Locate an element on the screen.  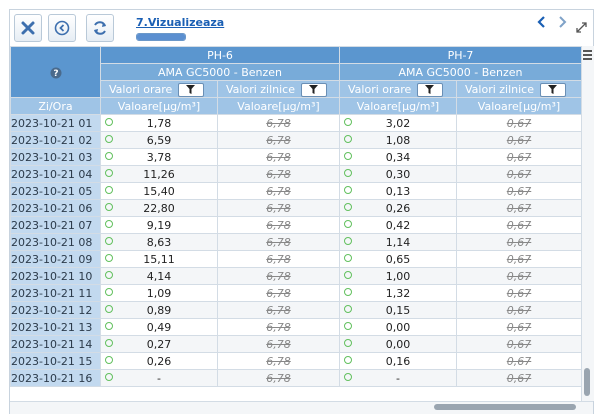
cell-value: 2023-10-21 09 is located at coordinates (52, 259).